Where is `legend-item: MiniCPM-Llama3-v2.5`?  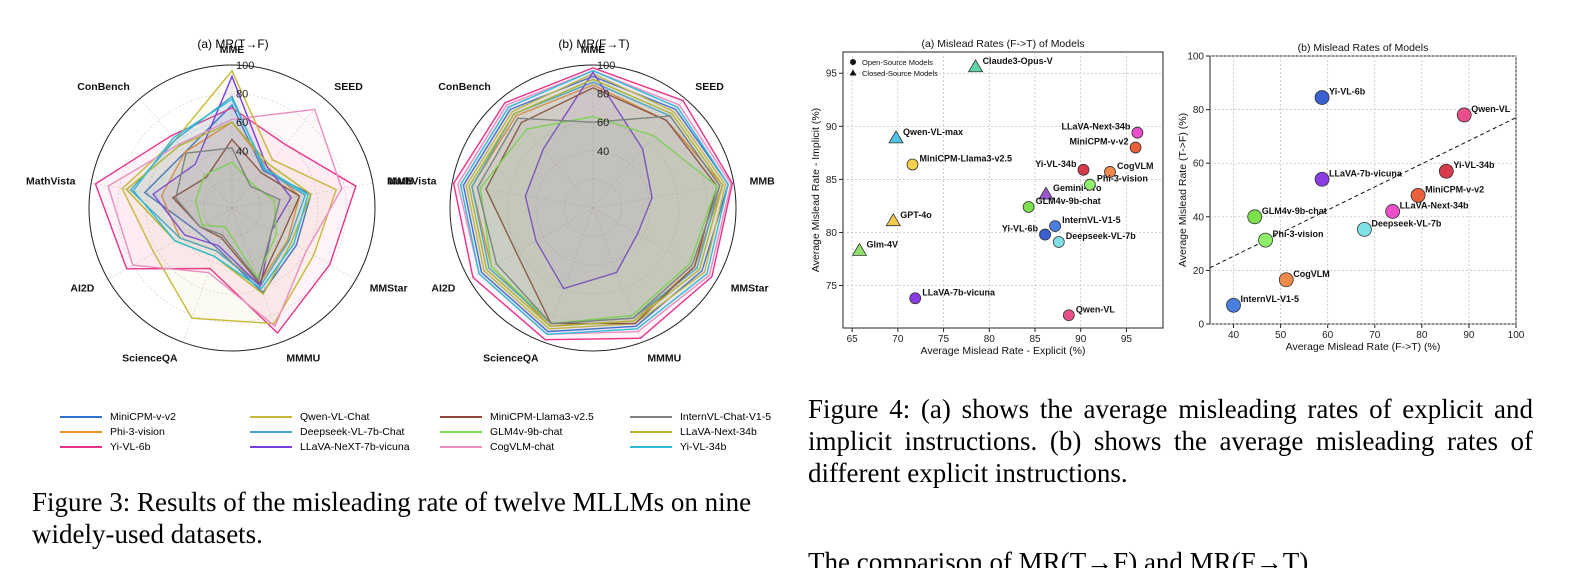
legend-item: MiniCPM-Llama3-v2.5 is located at coordinates (517, 417).